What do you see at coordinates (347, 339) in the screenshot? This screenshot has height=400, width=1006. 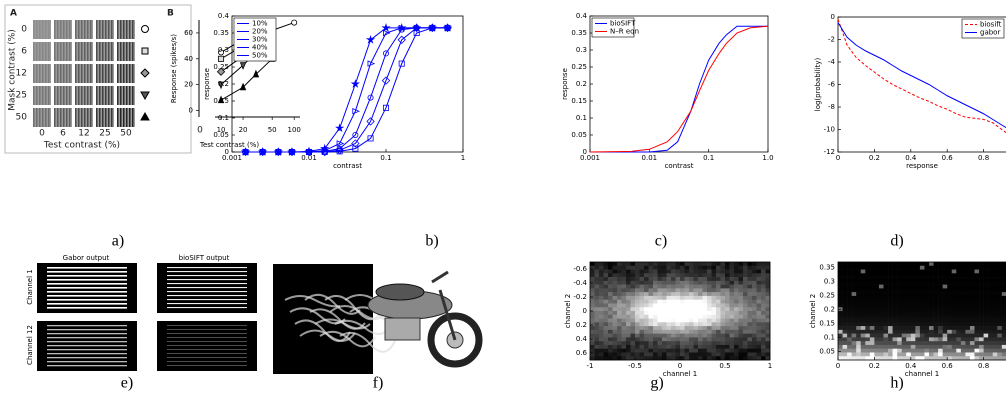 I see `edge-swirl` at bounding box center [347, 339].